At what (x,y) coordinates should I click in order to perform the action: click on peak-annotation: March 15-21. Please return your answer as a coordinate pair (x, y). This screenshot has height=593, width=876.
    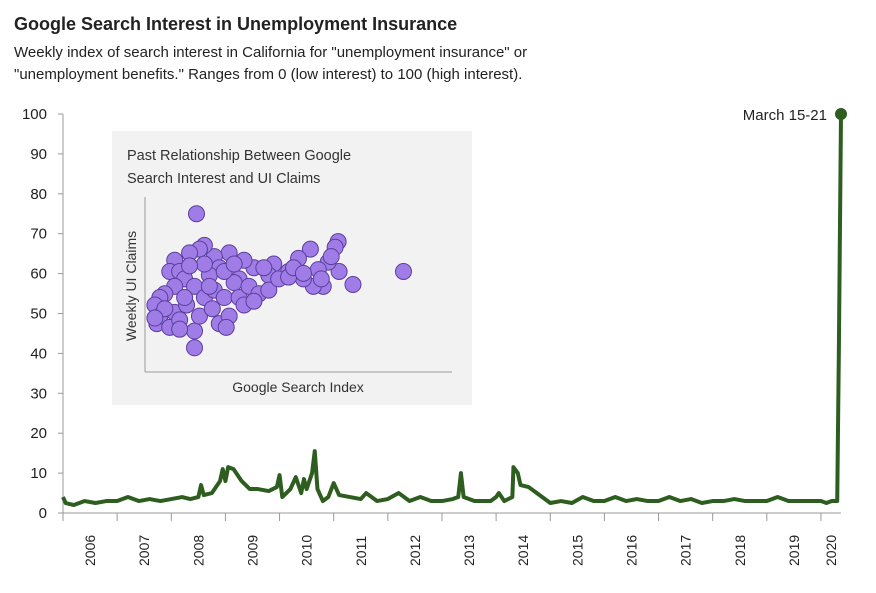
    Looking at the image, I should click on (785, 115).